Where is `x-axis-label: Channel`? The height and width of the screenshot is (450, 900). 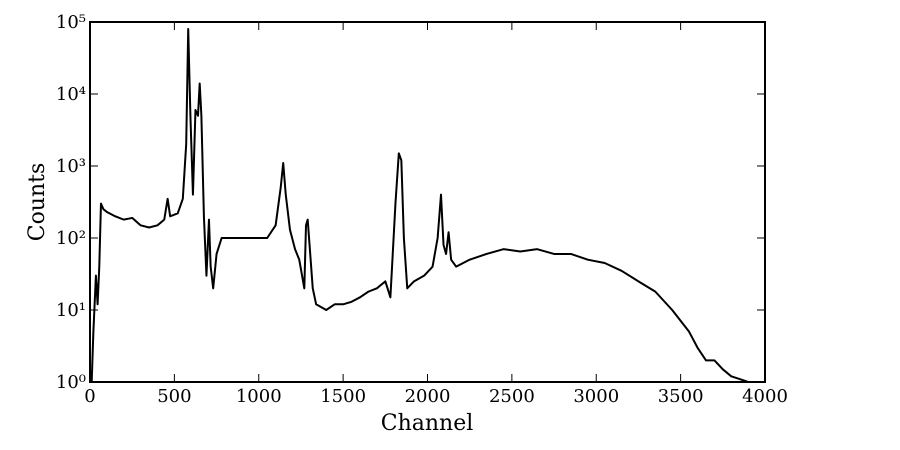 x-axis-label: Channel is located at coordinates (427, 423).